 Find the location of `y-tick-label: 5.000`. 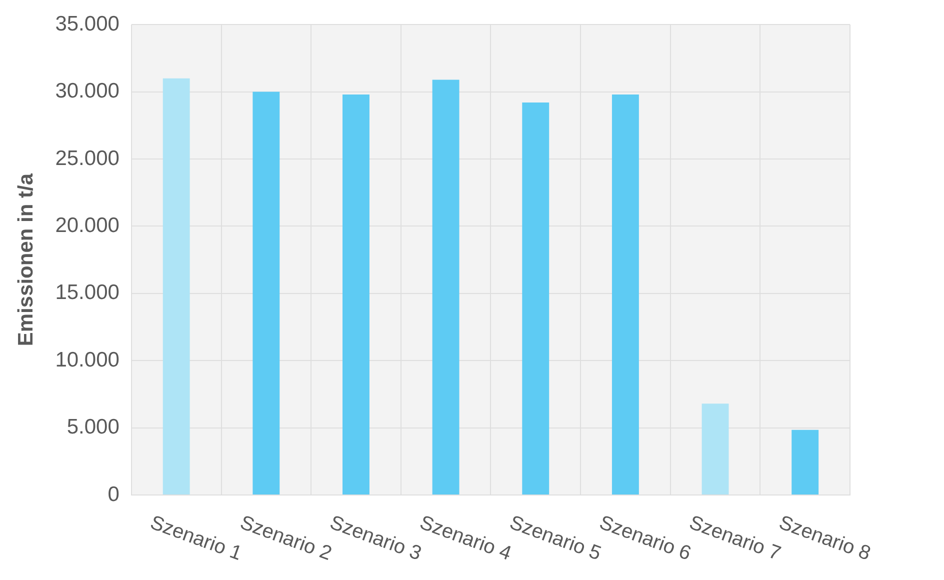

y-tick-label: 5.000 is located at coordinates (93, 427).